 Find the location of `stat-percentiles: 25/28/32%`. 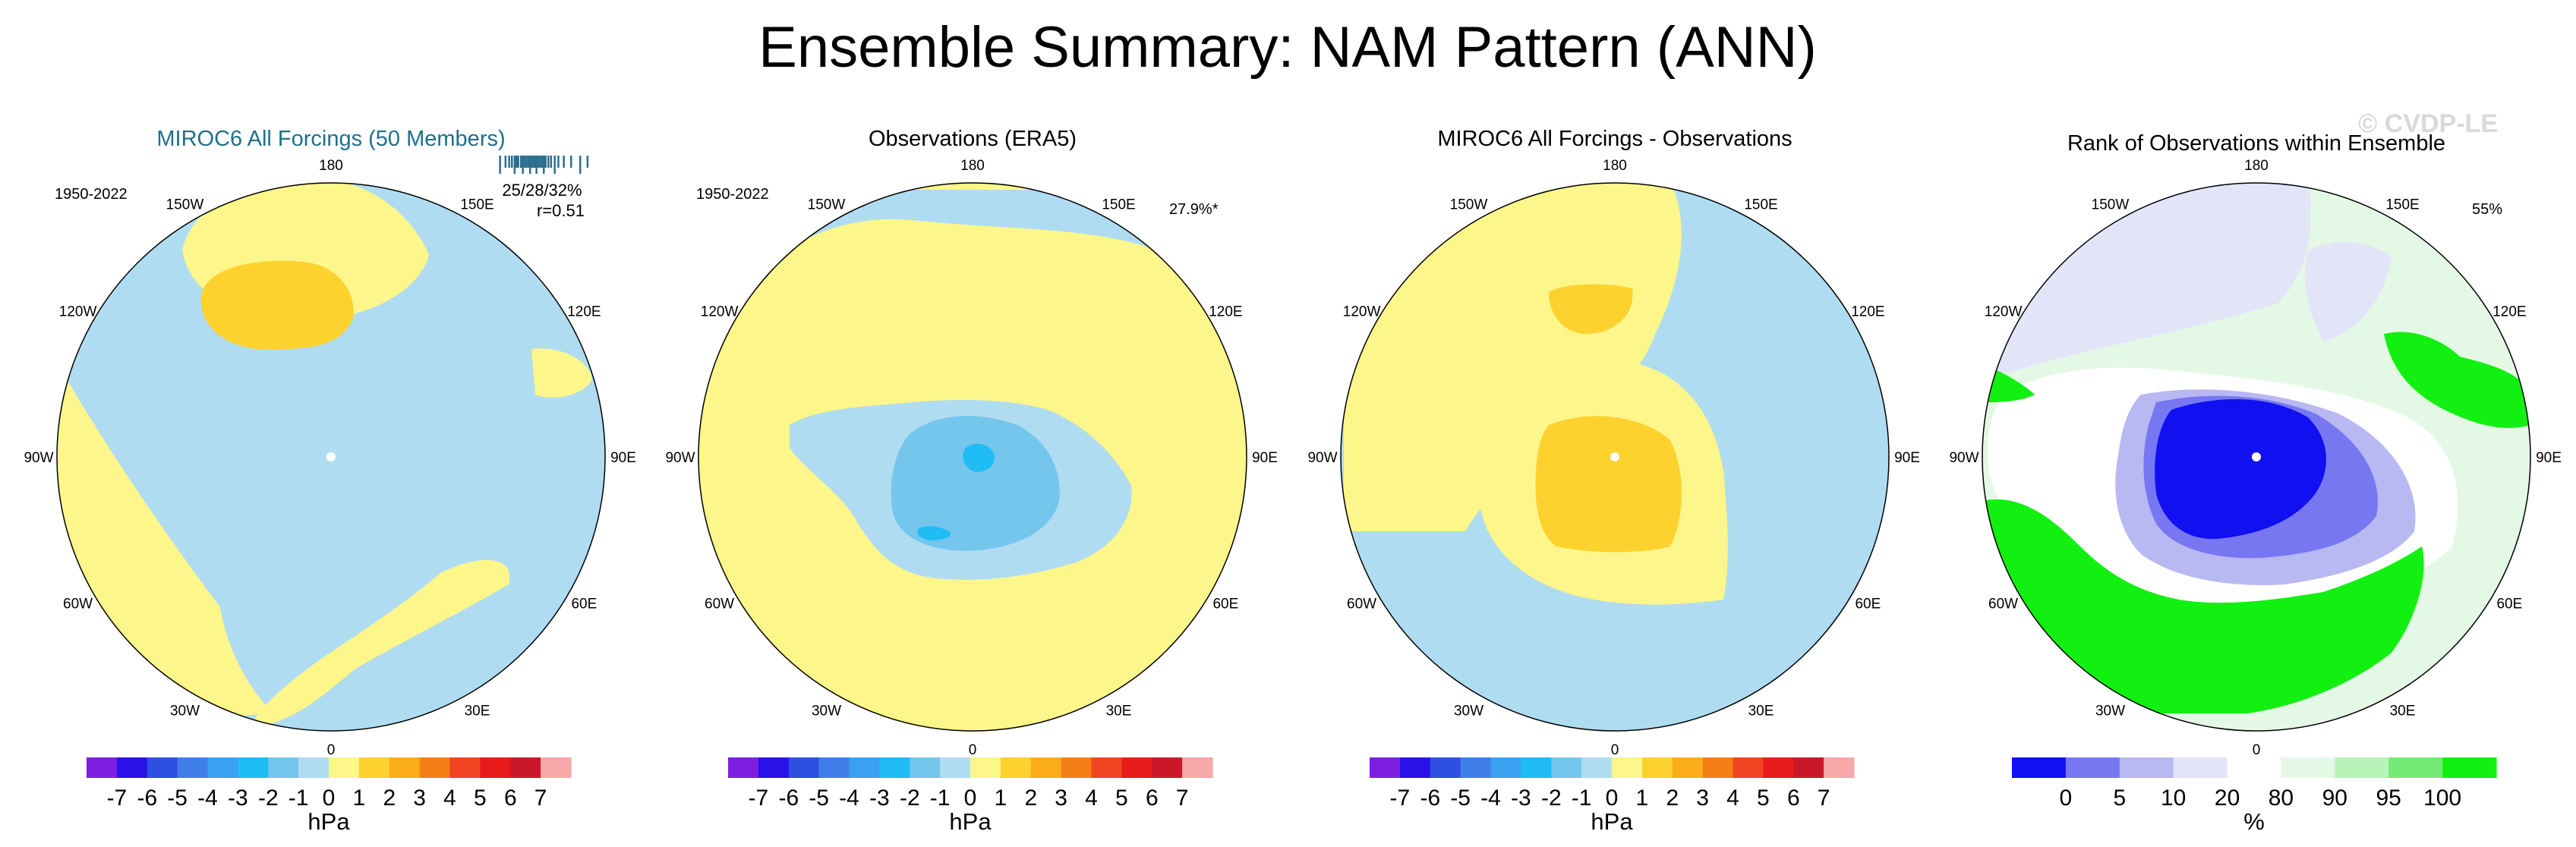

stat-percentiles: 25/28/32% is located at coordinates (542, 190).